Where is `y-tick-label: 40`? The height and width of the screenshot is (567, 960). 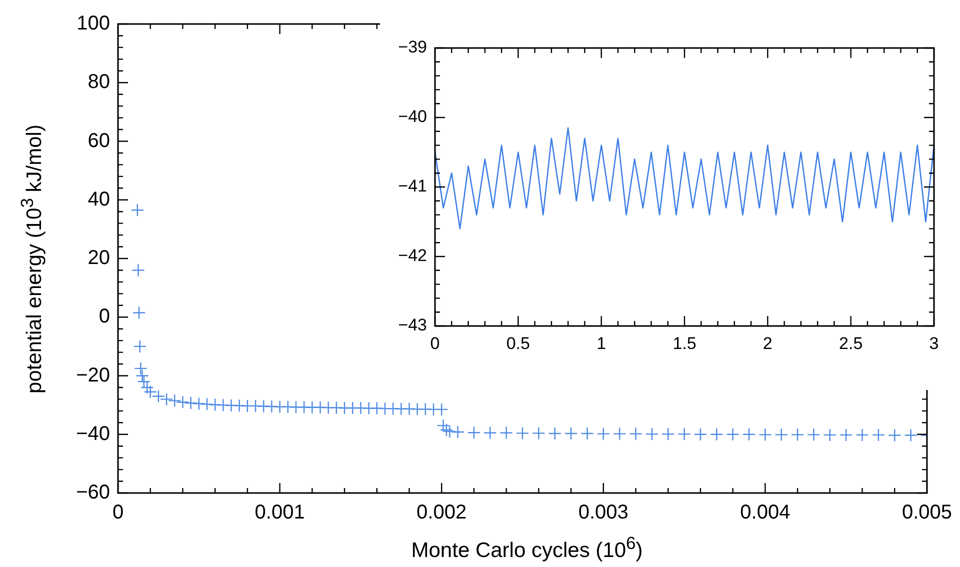 y-tick-label: 40 is located at coordinates (99, 199).